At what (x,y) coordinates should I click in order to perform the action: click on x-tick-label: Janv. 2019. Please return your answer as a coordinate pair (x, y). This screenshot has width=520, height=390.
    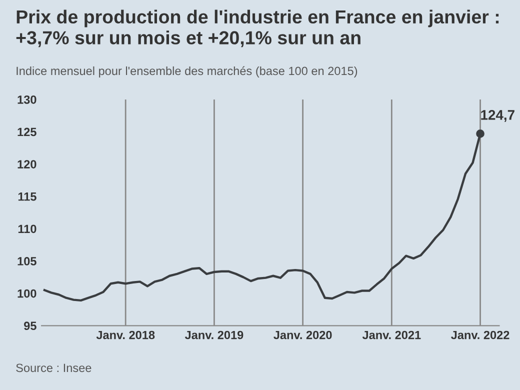
    Looking at the image, I should click on (214, 335).